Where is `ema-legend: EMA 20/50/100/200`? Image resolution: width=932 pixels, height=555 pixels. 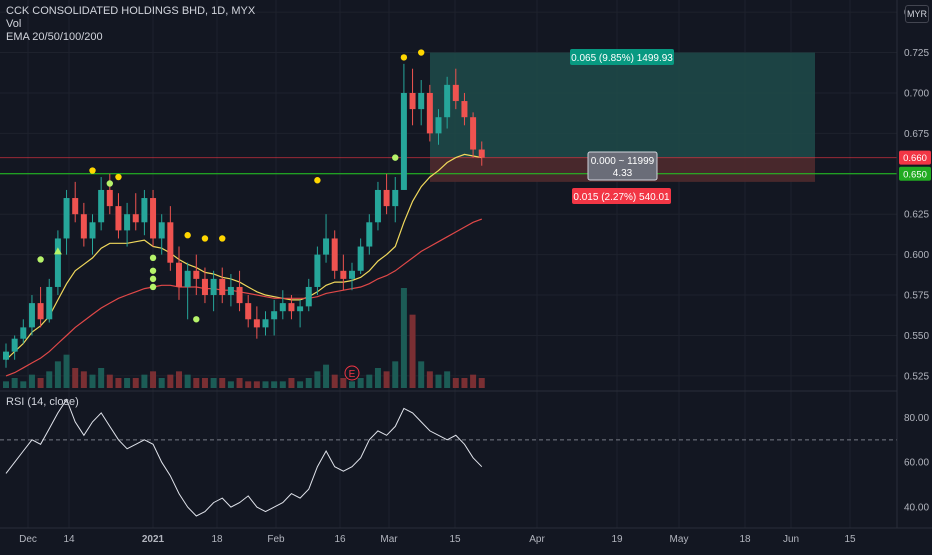 ema-legend: EMA 20/50/100/200 is located at coordinates (54, 37).